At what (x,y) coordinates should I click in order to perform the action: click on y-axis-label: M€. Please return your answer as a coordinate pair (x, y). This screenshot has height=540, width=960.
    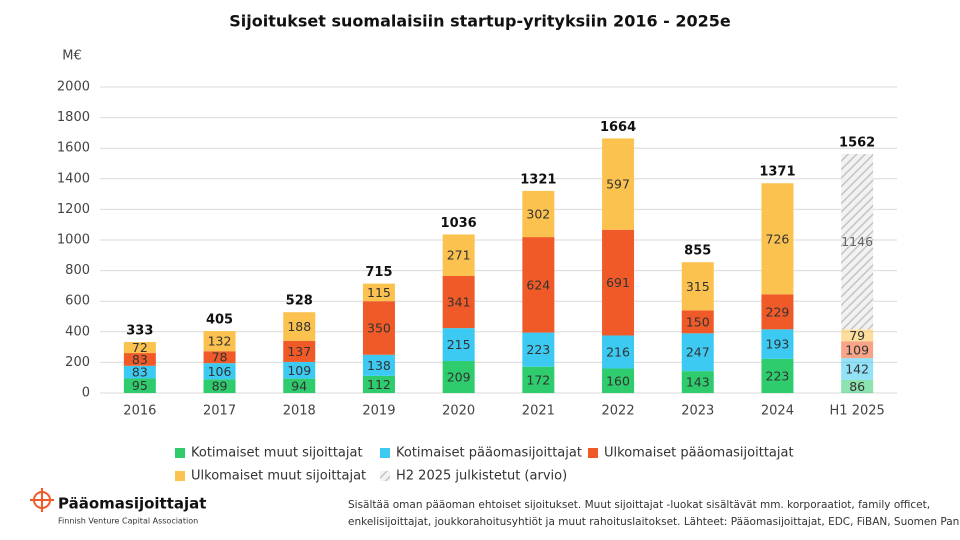
    Looking at the image, I should click on (72, 56).